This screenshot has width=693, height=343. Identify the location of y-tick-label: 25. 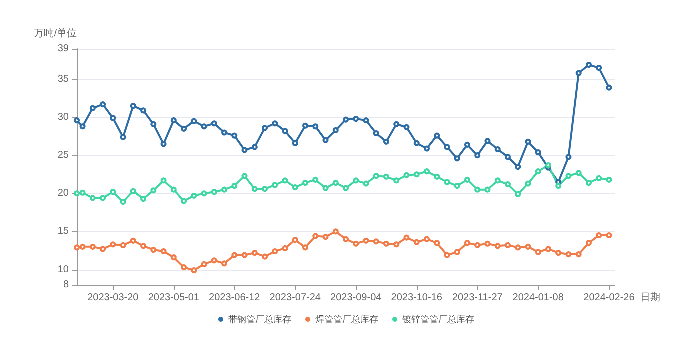
(64, 156).